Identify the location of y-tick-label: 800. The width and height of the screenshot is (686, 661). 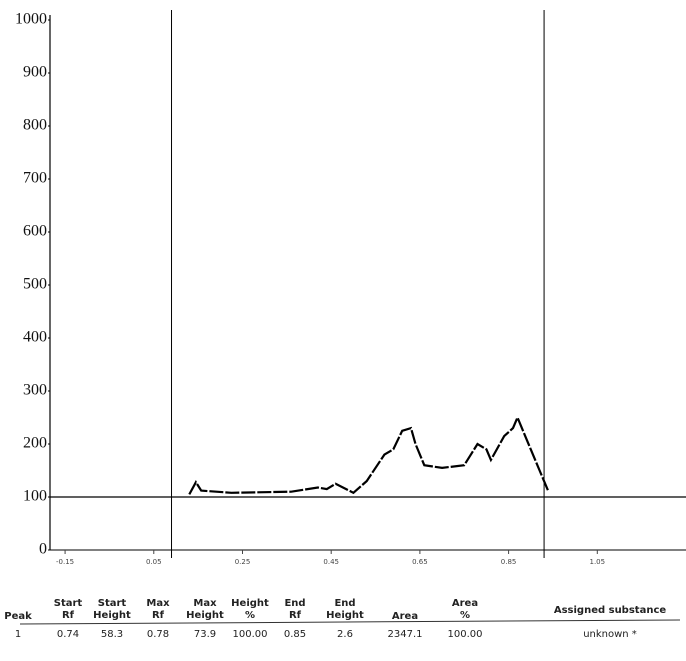
(35, 125).